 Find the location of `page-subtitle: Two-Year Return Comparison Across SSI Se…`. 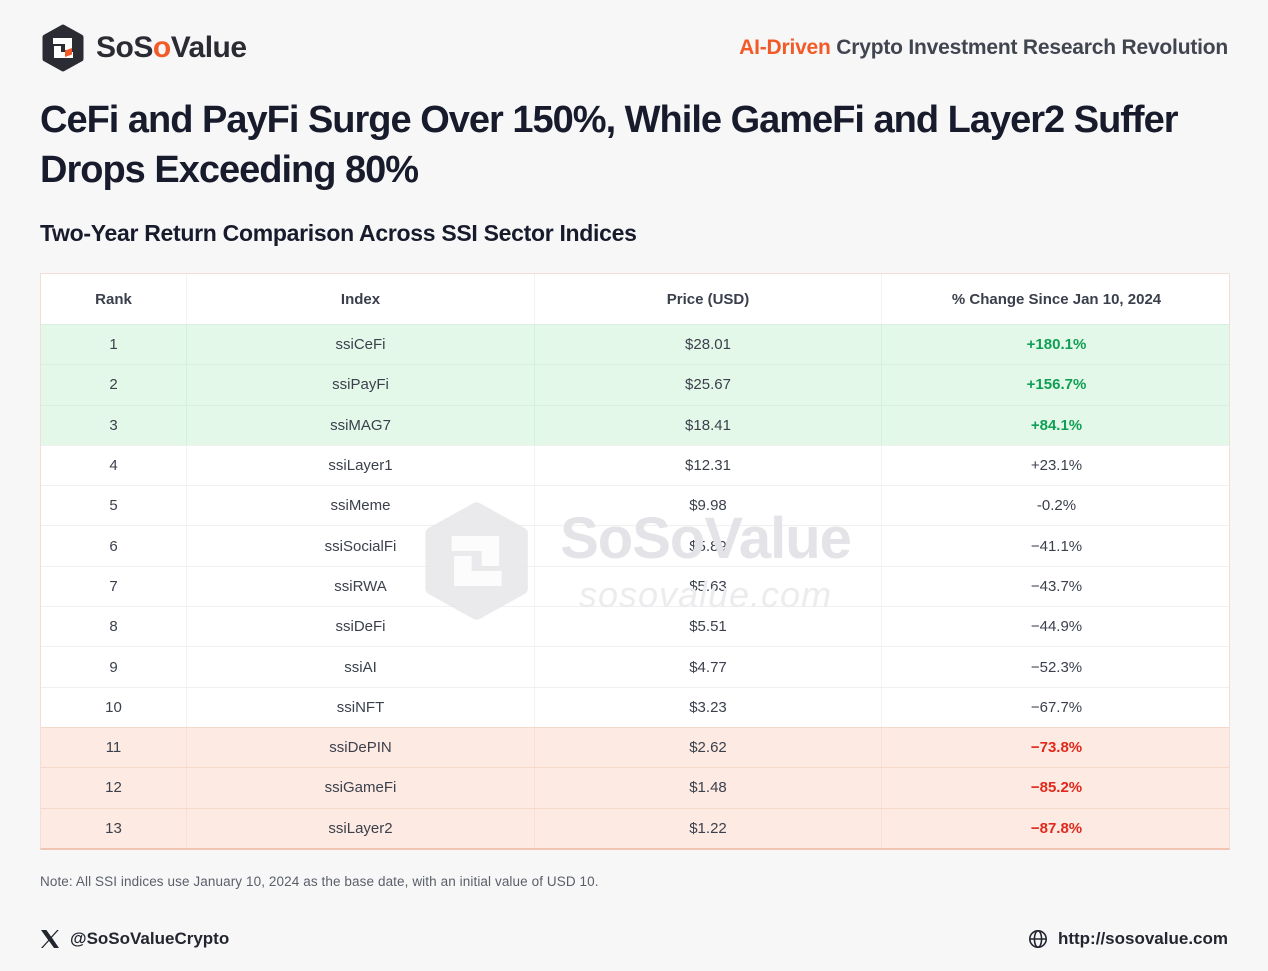

page-subtitle: Two-Year Return Comparison Across SSI Se… is located at coordinates (338, 233).